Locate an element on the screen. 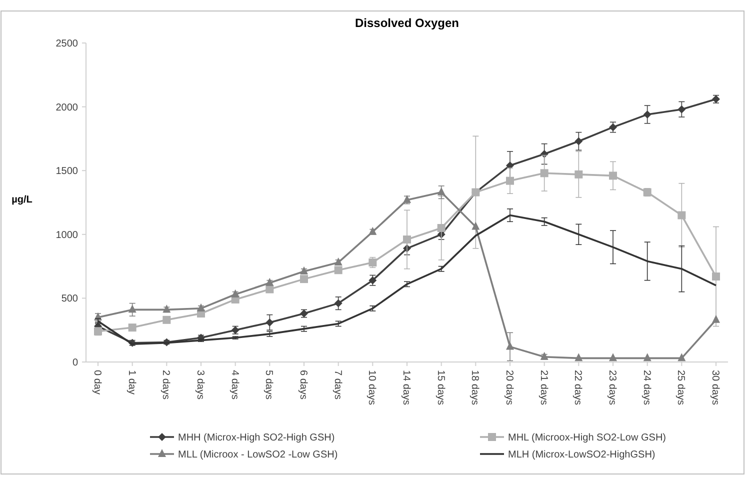 The width and height of the screenshot is (746, 485). x-tick-label: 2 days is located at coordinates (166, 385).